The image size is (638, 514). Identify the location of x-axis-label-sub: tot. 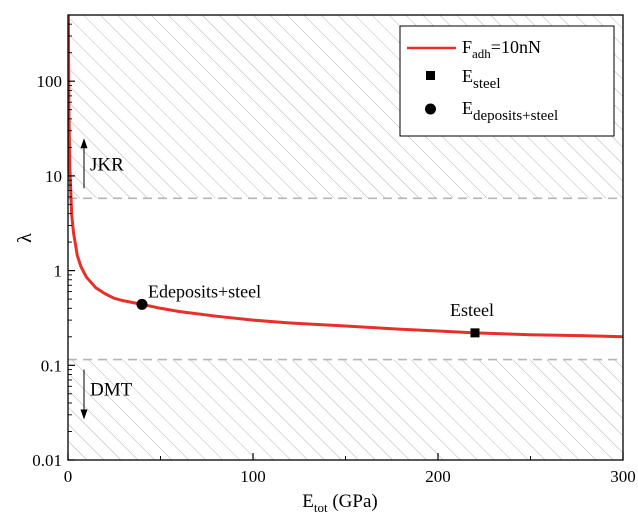
(321, 507).